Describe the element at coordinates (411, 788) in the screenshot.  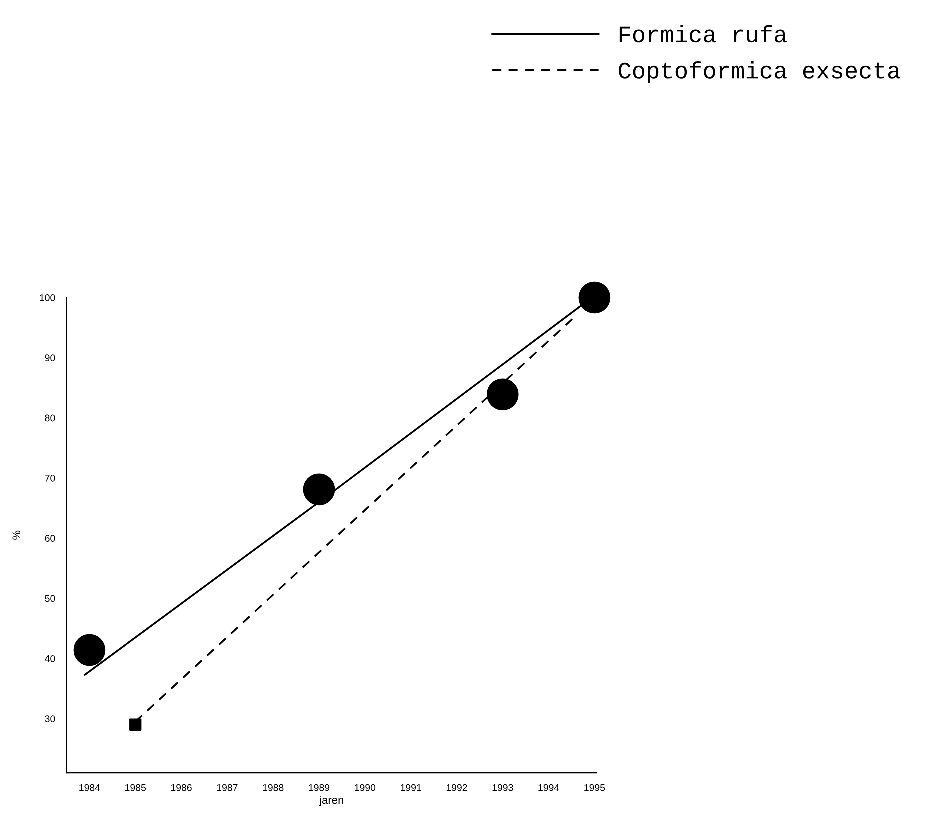
I see `x-tick-label: 1991` at that location.